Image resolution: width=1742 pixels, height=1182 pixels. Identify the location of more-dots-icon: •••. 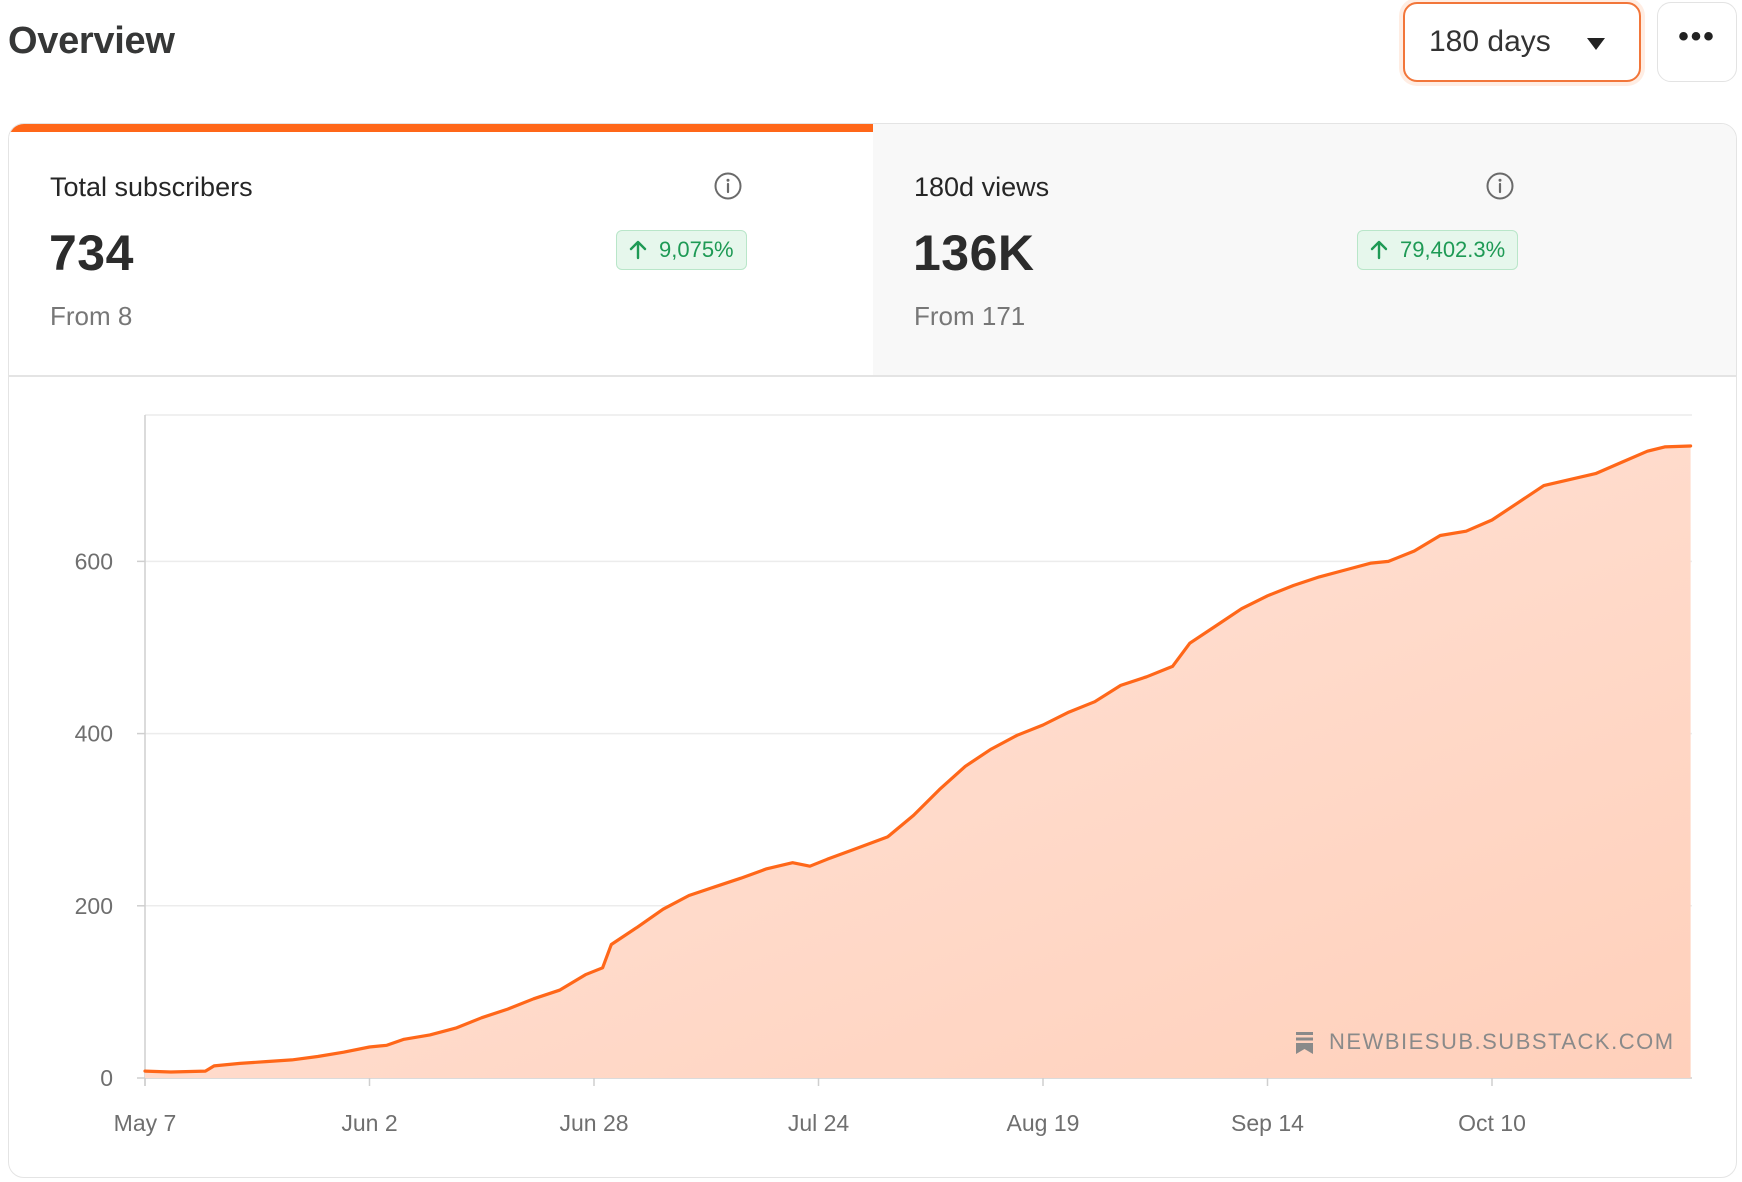
(1697, 36).